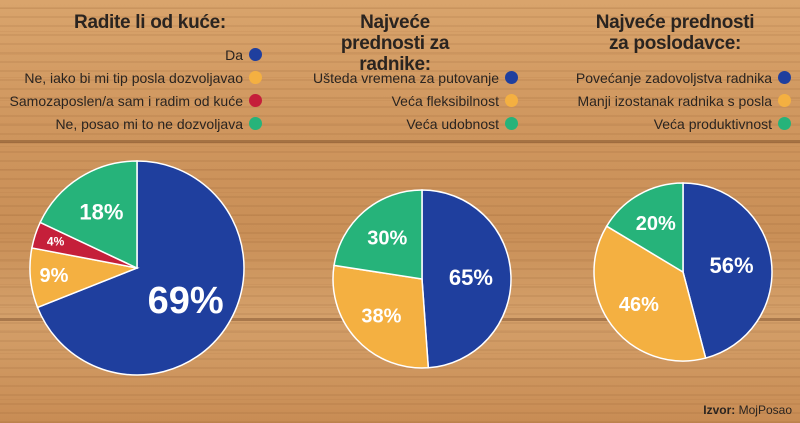 The image size is (800, 423). I want to click on pie-slice-label: 46%, so click(639, 305).